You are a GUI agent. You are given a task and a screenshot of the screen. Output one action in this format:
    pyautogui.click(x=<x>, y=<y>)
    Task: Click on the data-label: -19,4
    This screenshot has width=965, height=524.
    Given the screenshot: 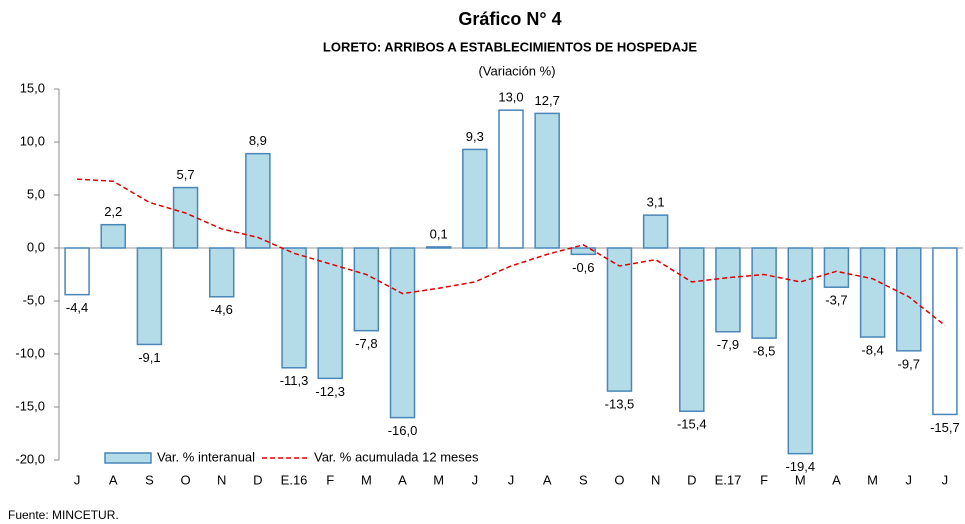 What is the action you would take?
    pyautogui.click(x=800, y=466)
    